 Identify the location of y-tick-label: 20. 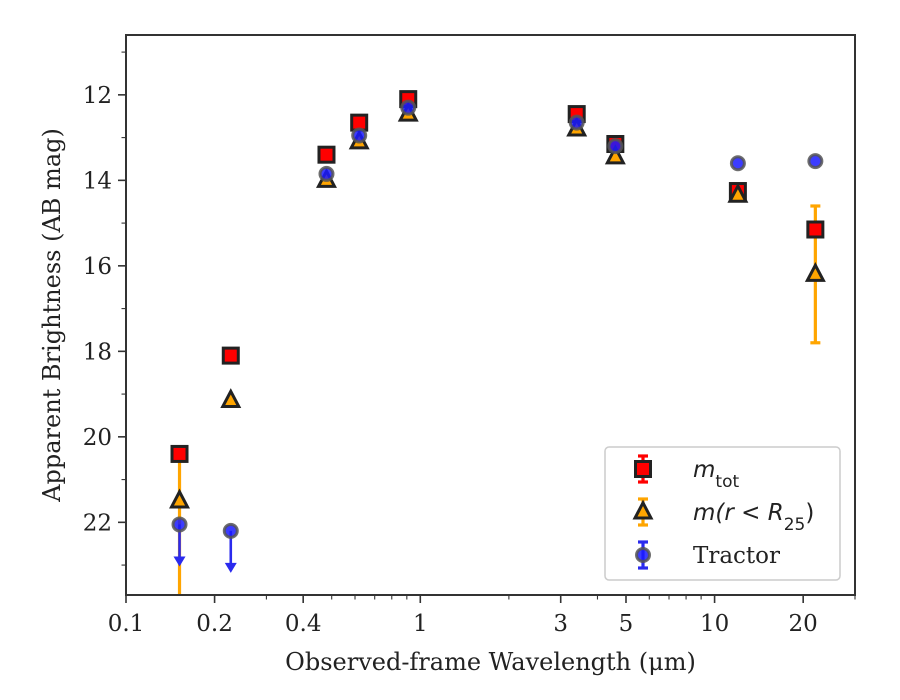
(97, 438).